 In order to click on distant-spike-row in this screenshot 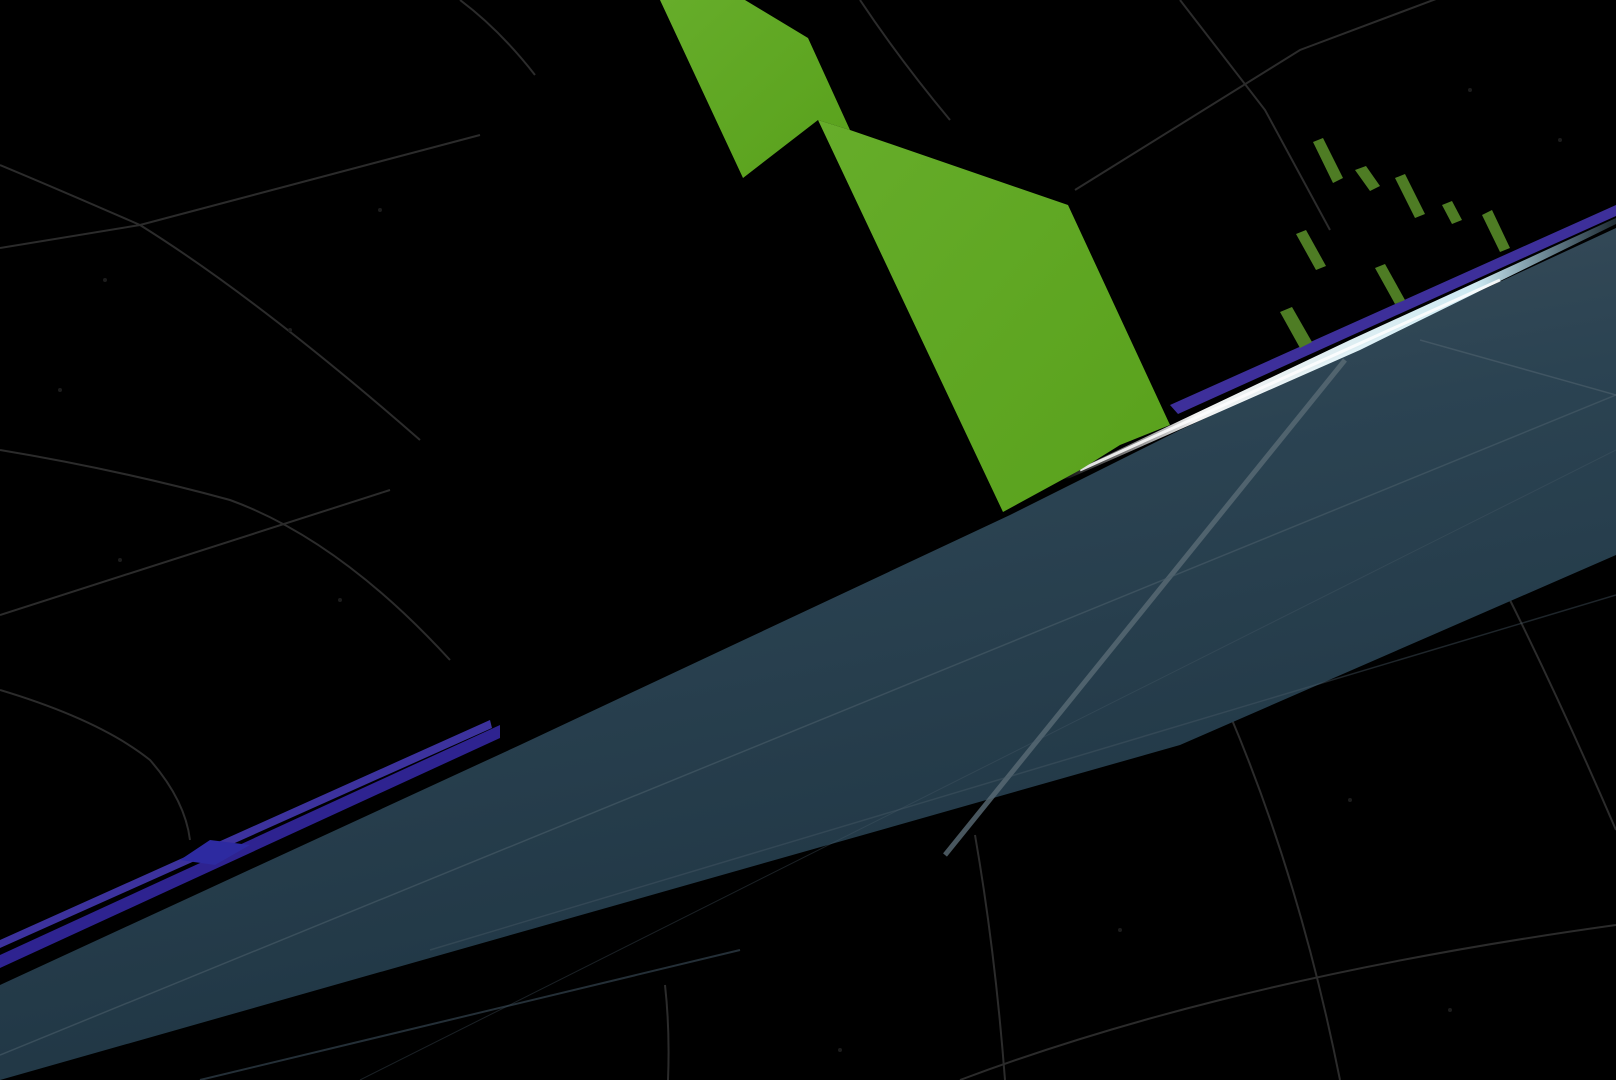, I will do `click(1395, 243)`.